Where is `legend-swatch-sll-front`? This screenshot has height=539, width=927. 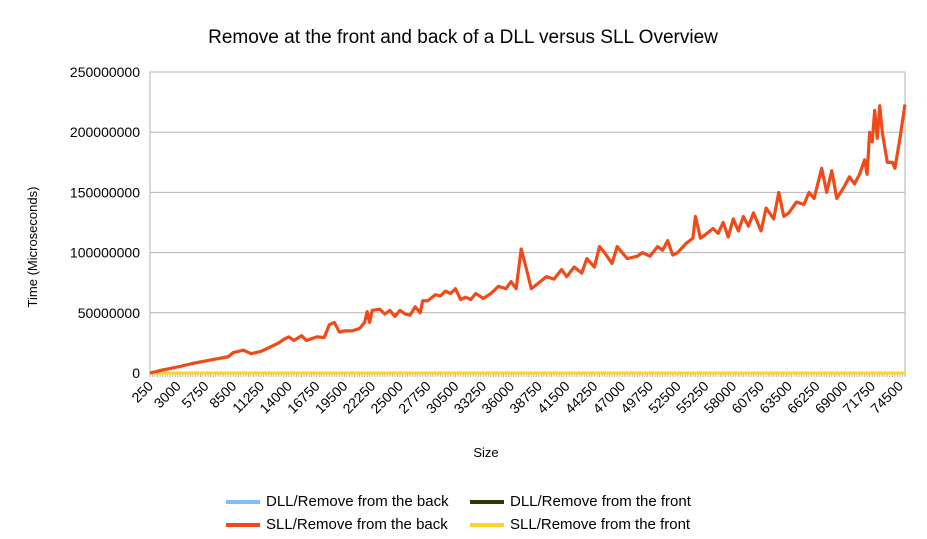
legend-swatch-sll-front is located at coordinates (487, 524).